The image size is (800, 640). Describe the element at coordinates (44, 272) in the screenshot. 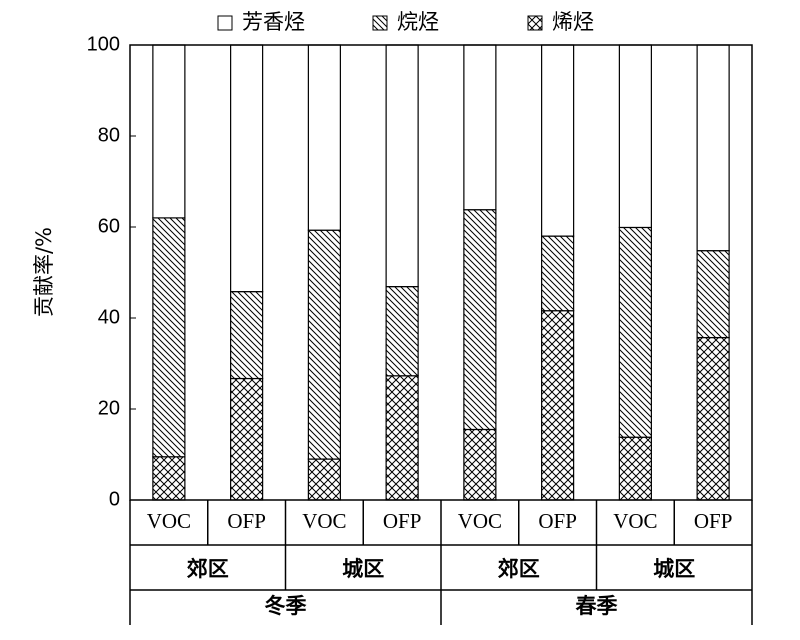

I see `y-axis-label: 贡献率/%` at that location.